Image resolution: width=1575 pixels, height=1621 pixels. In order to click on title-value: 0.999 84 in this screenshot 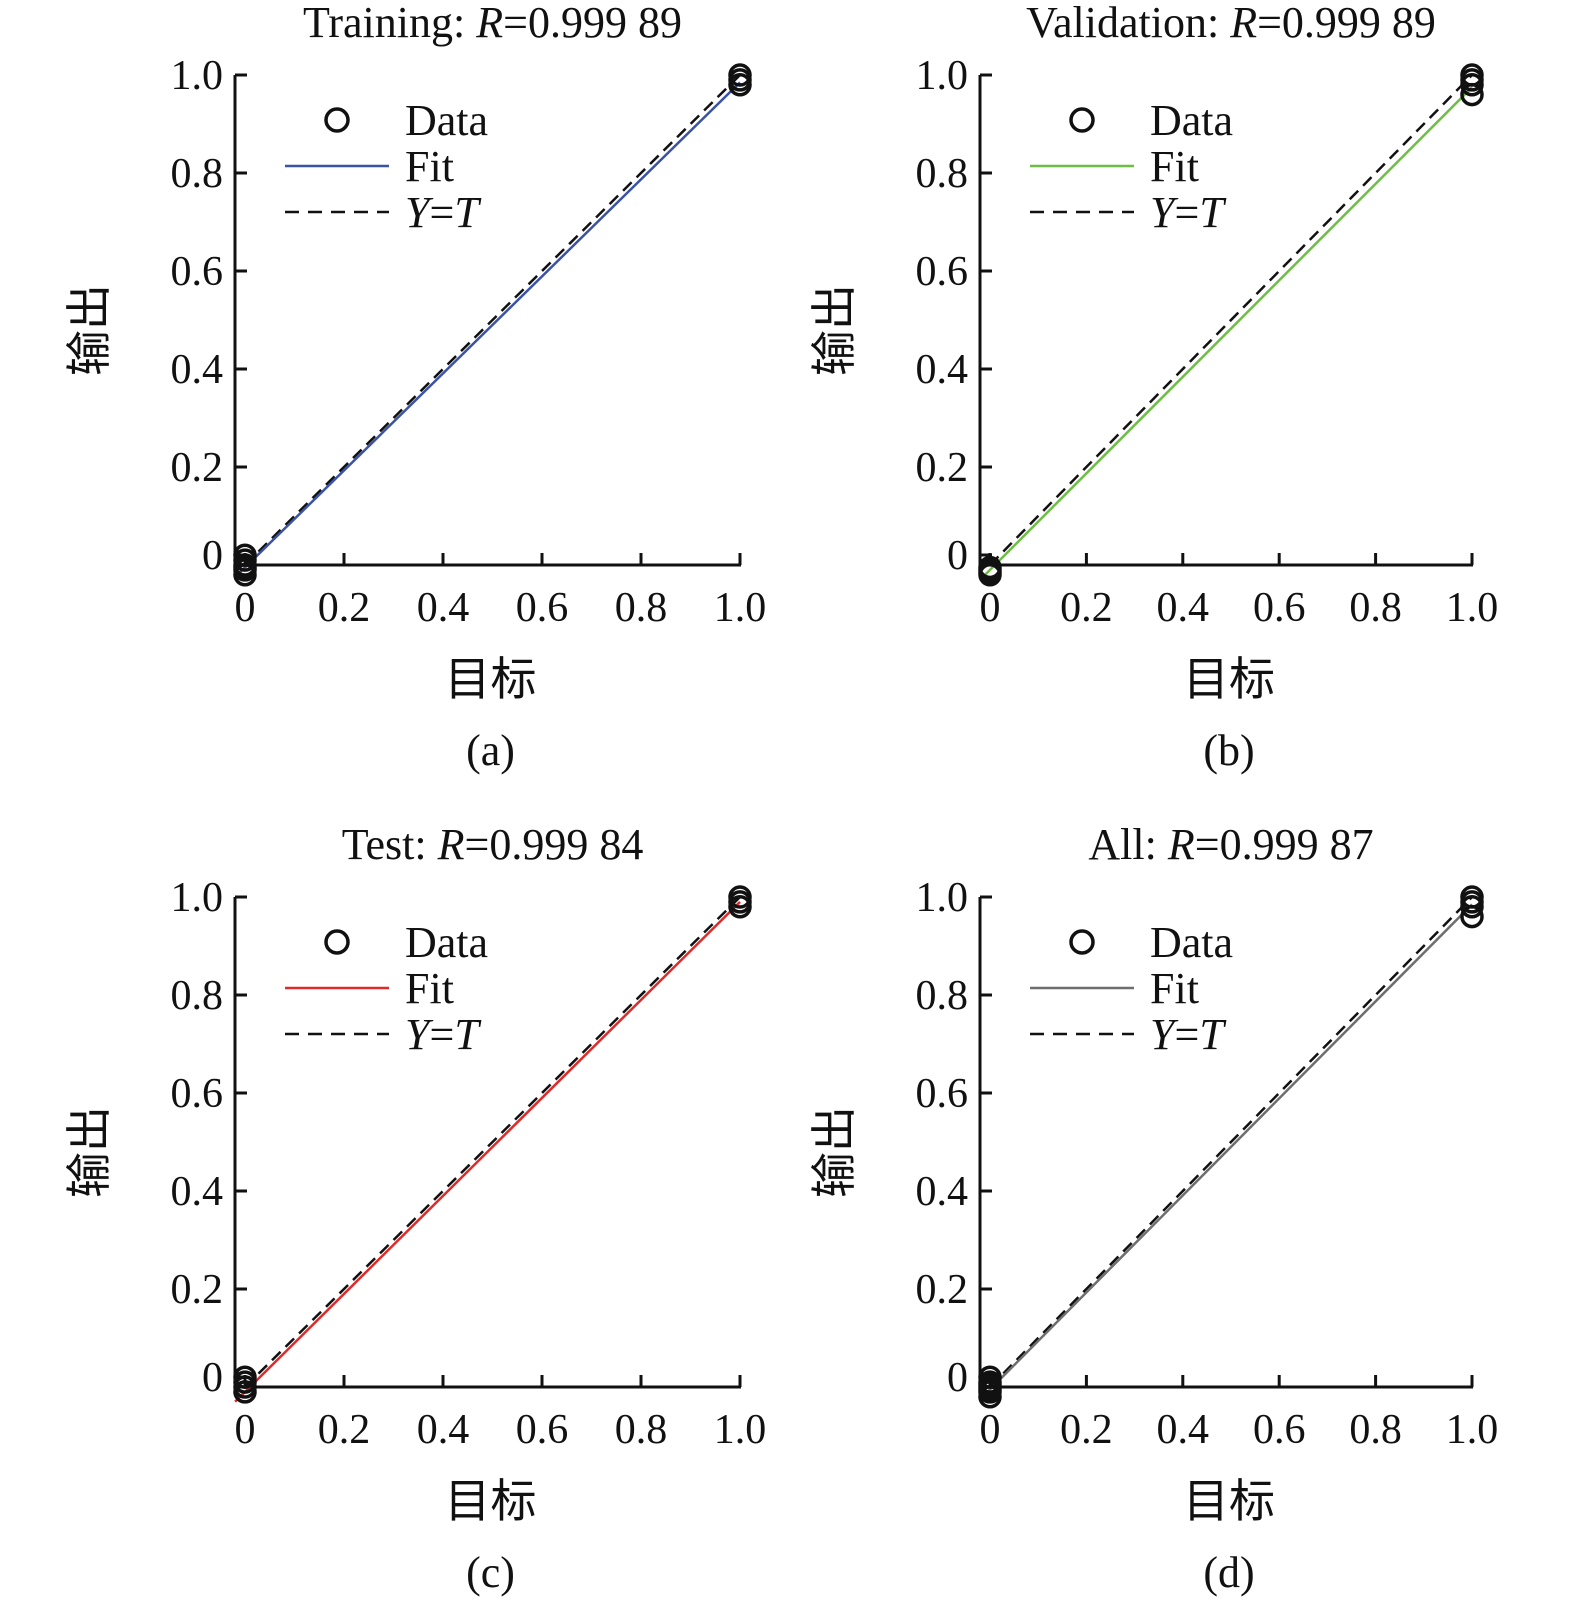, I will do `click(566, 844)`.